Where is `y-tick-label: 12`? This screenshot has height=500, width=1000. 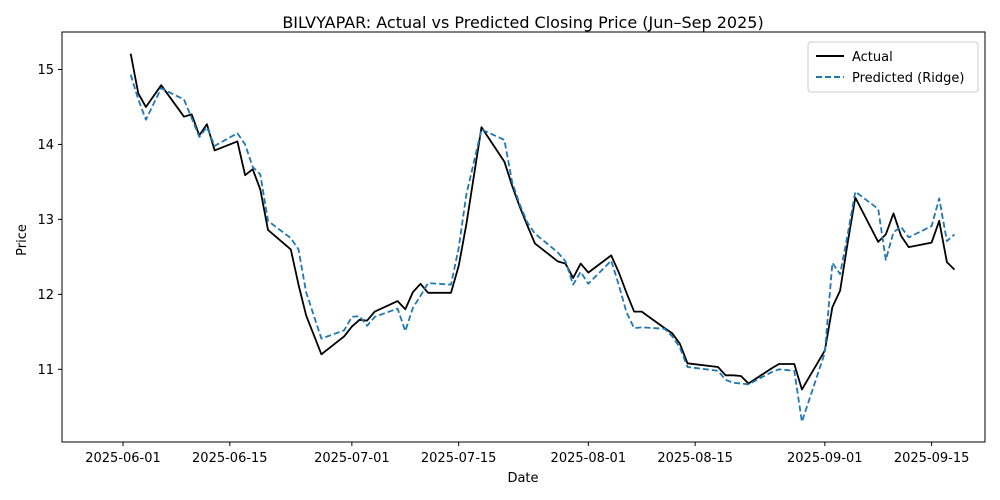
y-tick-label: 12 is located at coordinates (45, 295).